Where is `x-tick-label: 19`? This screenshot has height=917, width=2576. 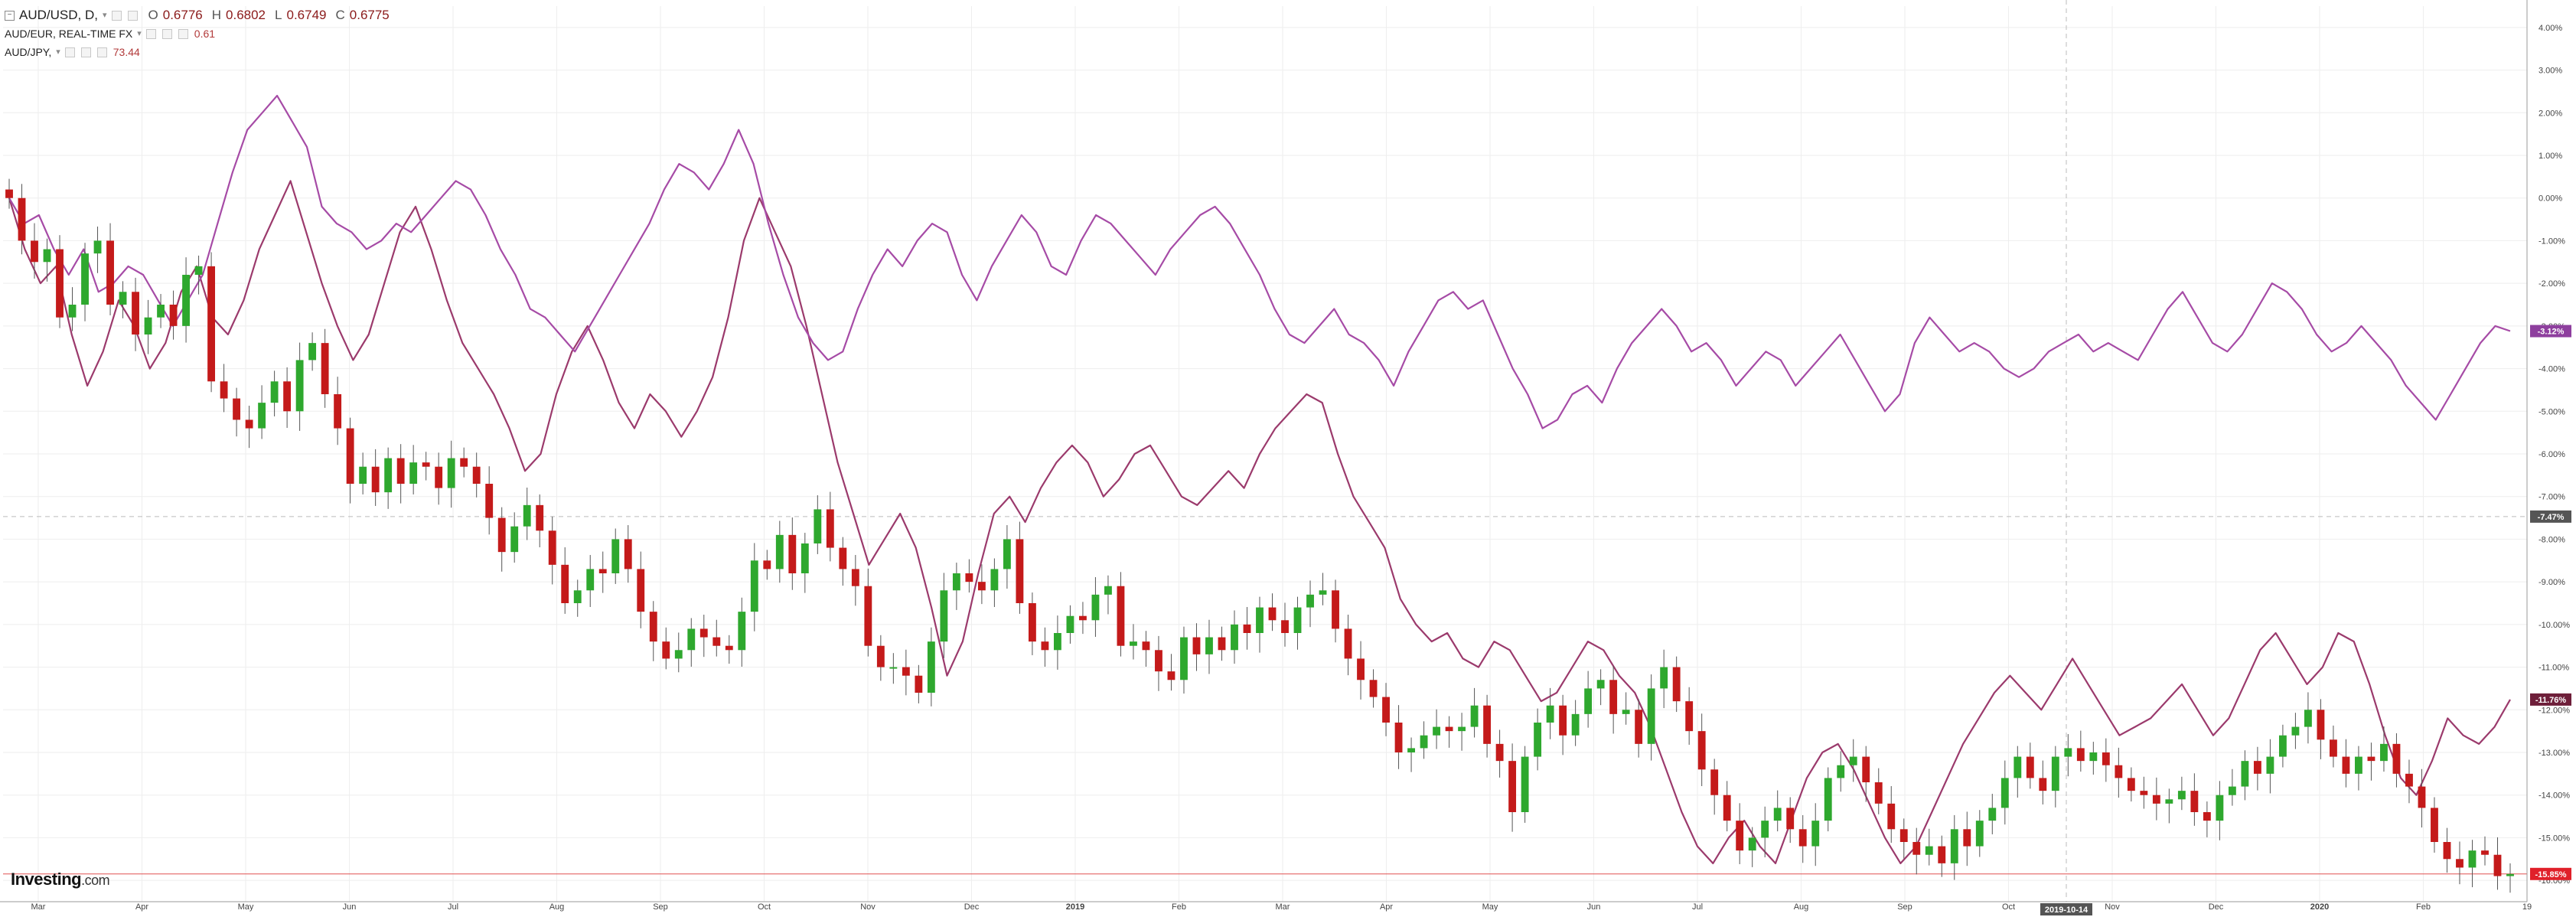 x-tick-label: 19 is located at coordinates (2527, 907).